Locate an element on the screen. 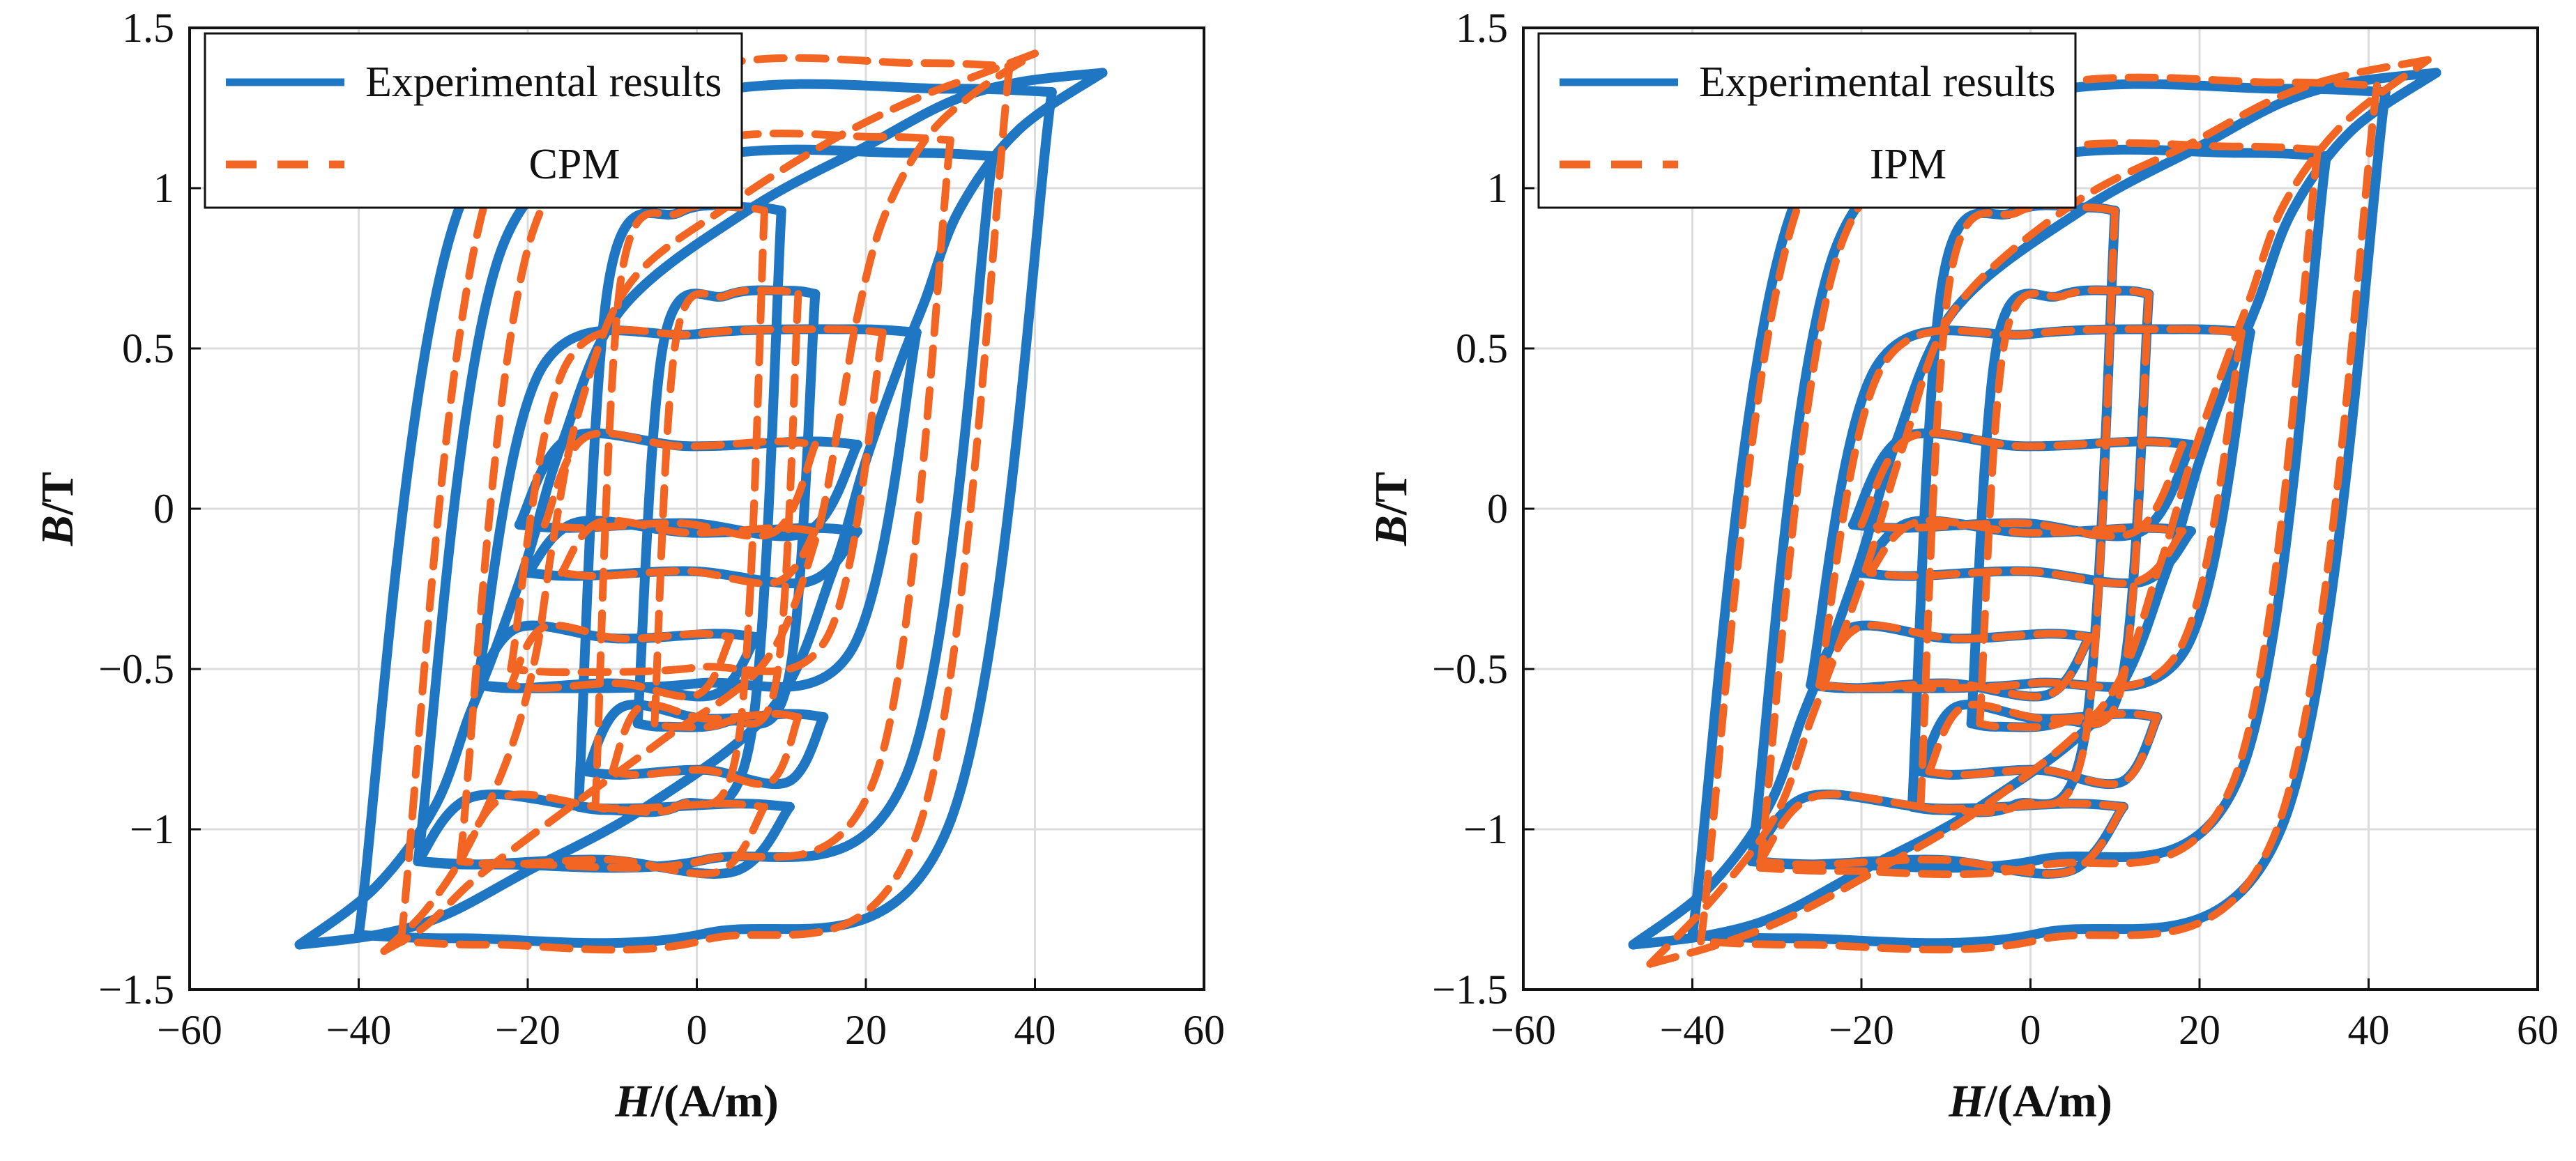  legend: Experimental results IPM is located at coordinates (1807, 120).